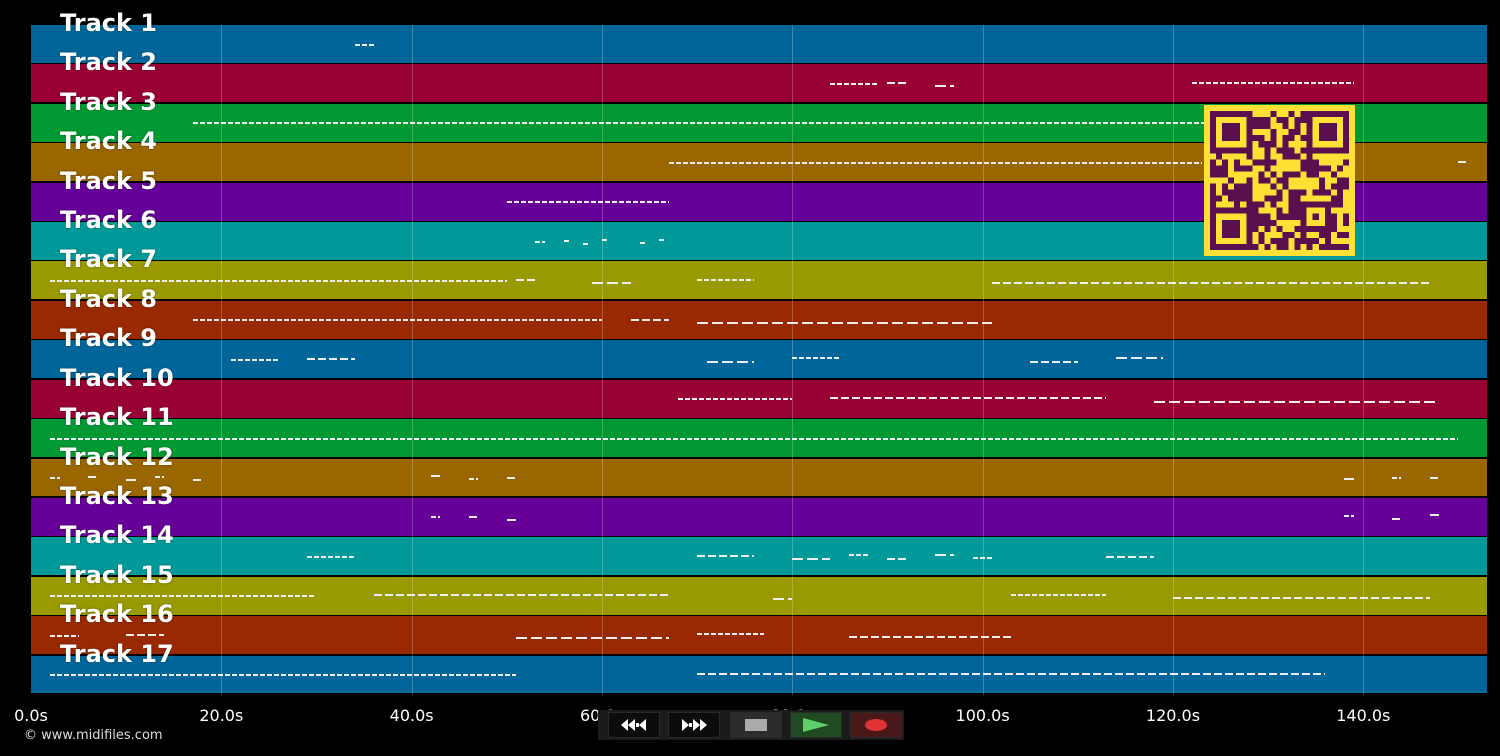 The width and height of the screenshot is (1500, 756). Describe the element at coordinates (1363, 715) in the screenshot. I see `time-tick-label: 140.0s` at that location.